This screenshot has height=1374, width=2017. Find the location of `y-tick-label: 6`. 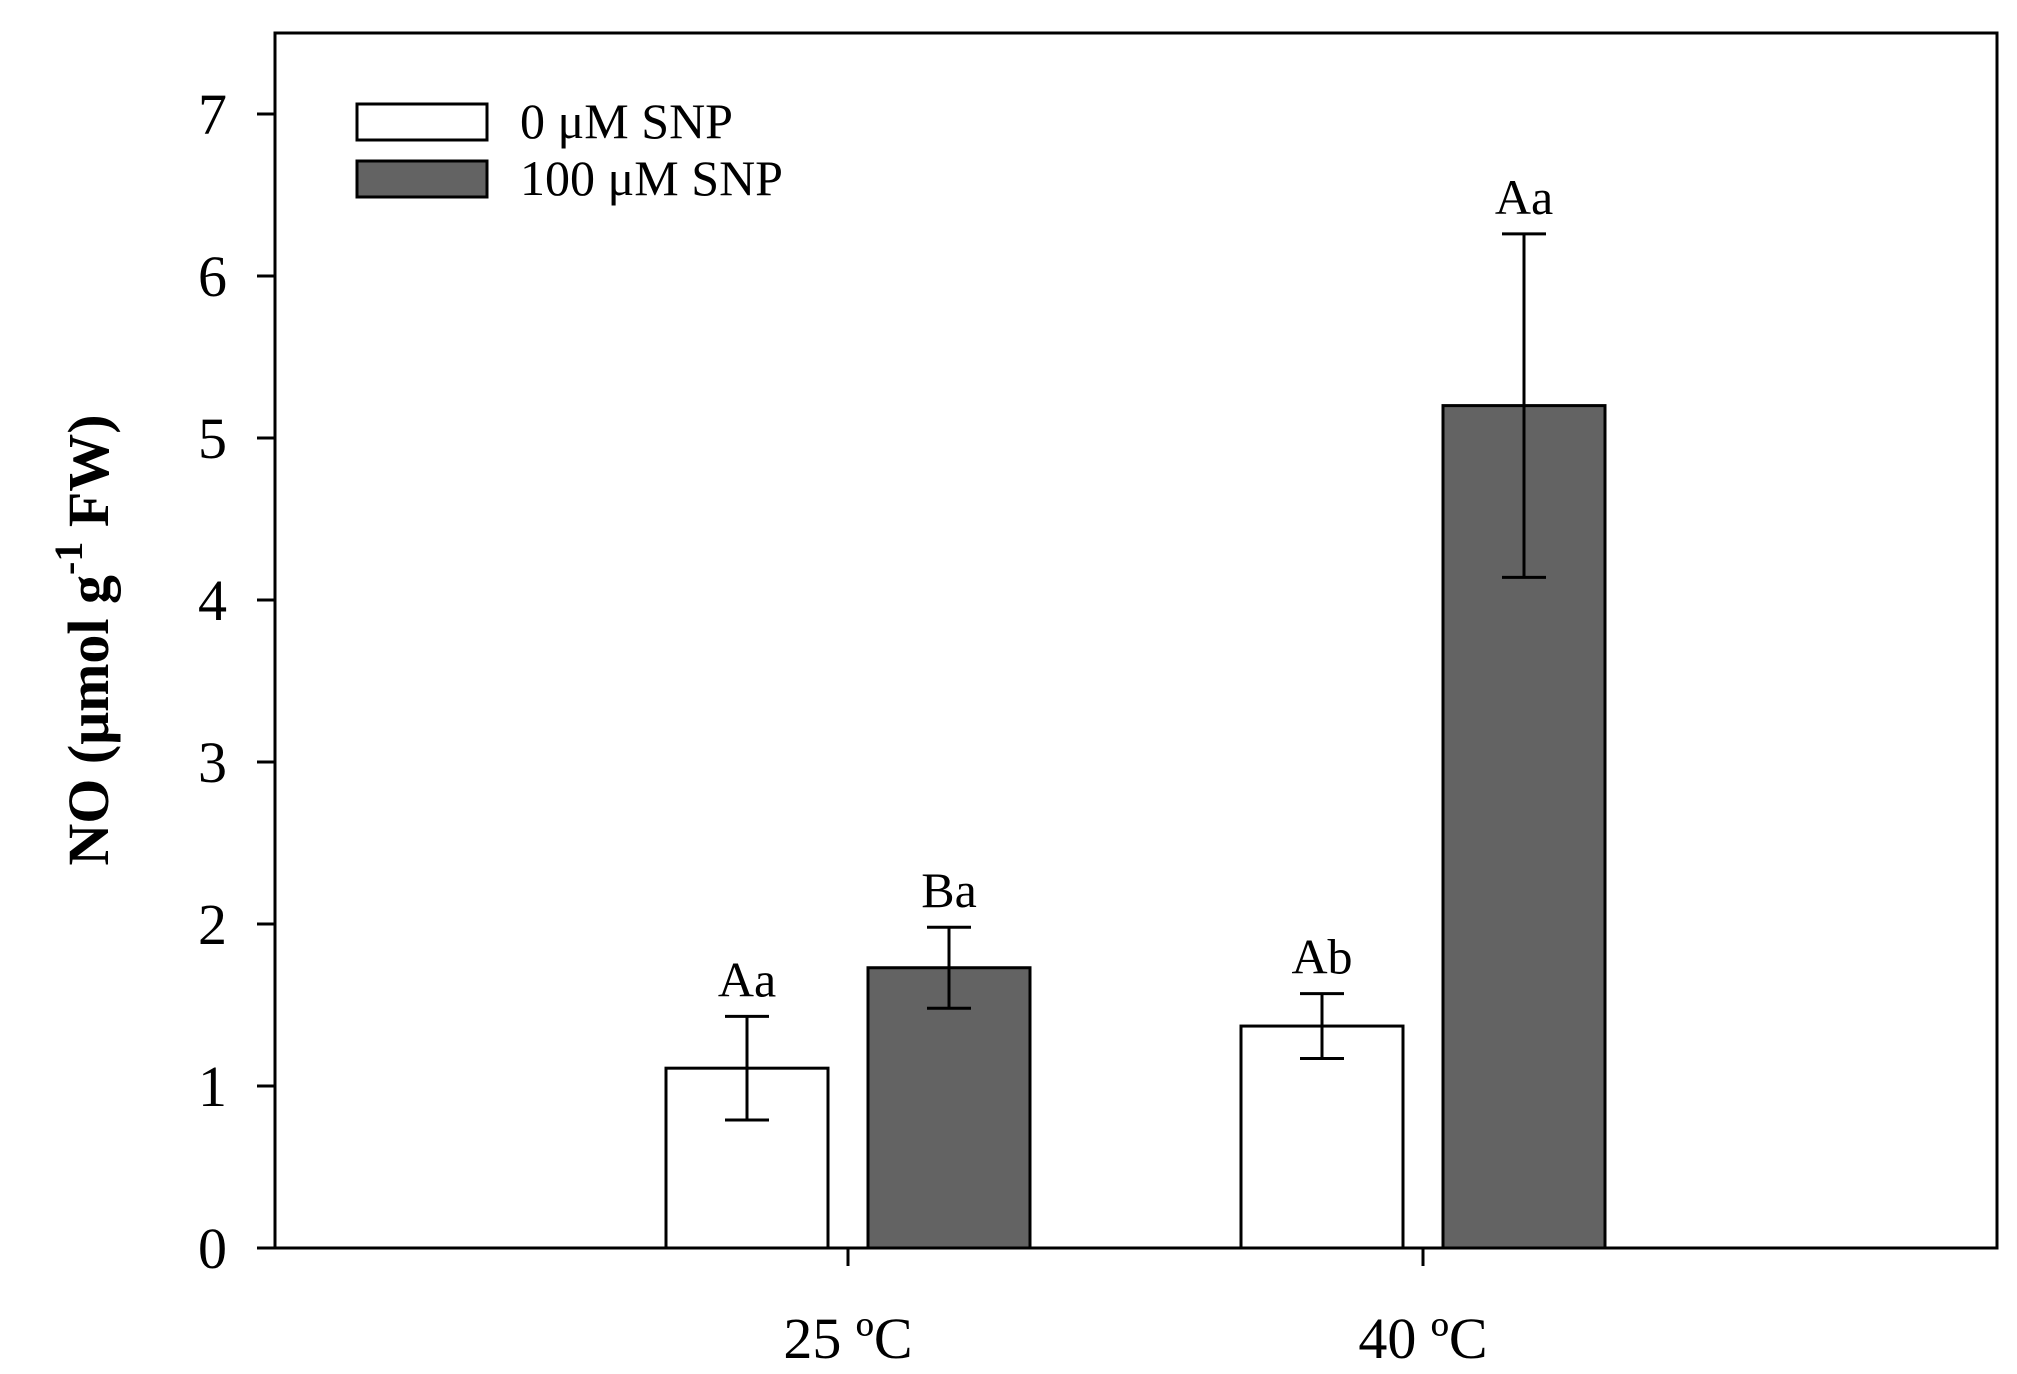

y-tick-label: 6 is located at coordinates (212, 276).